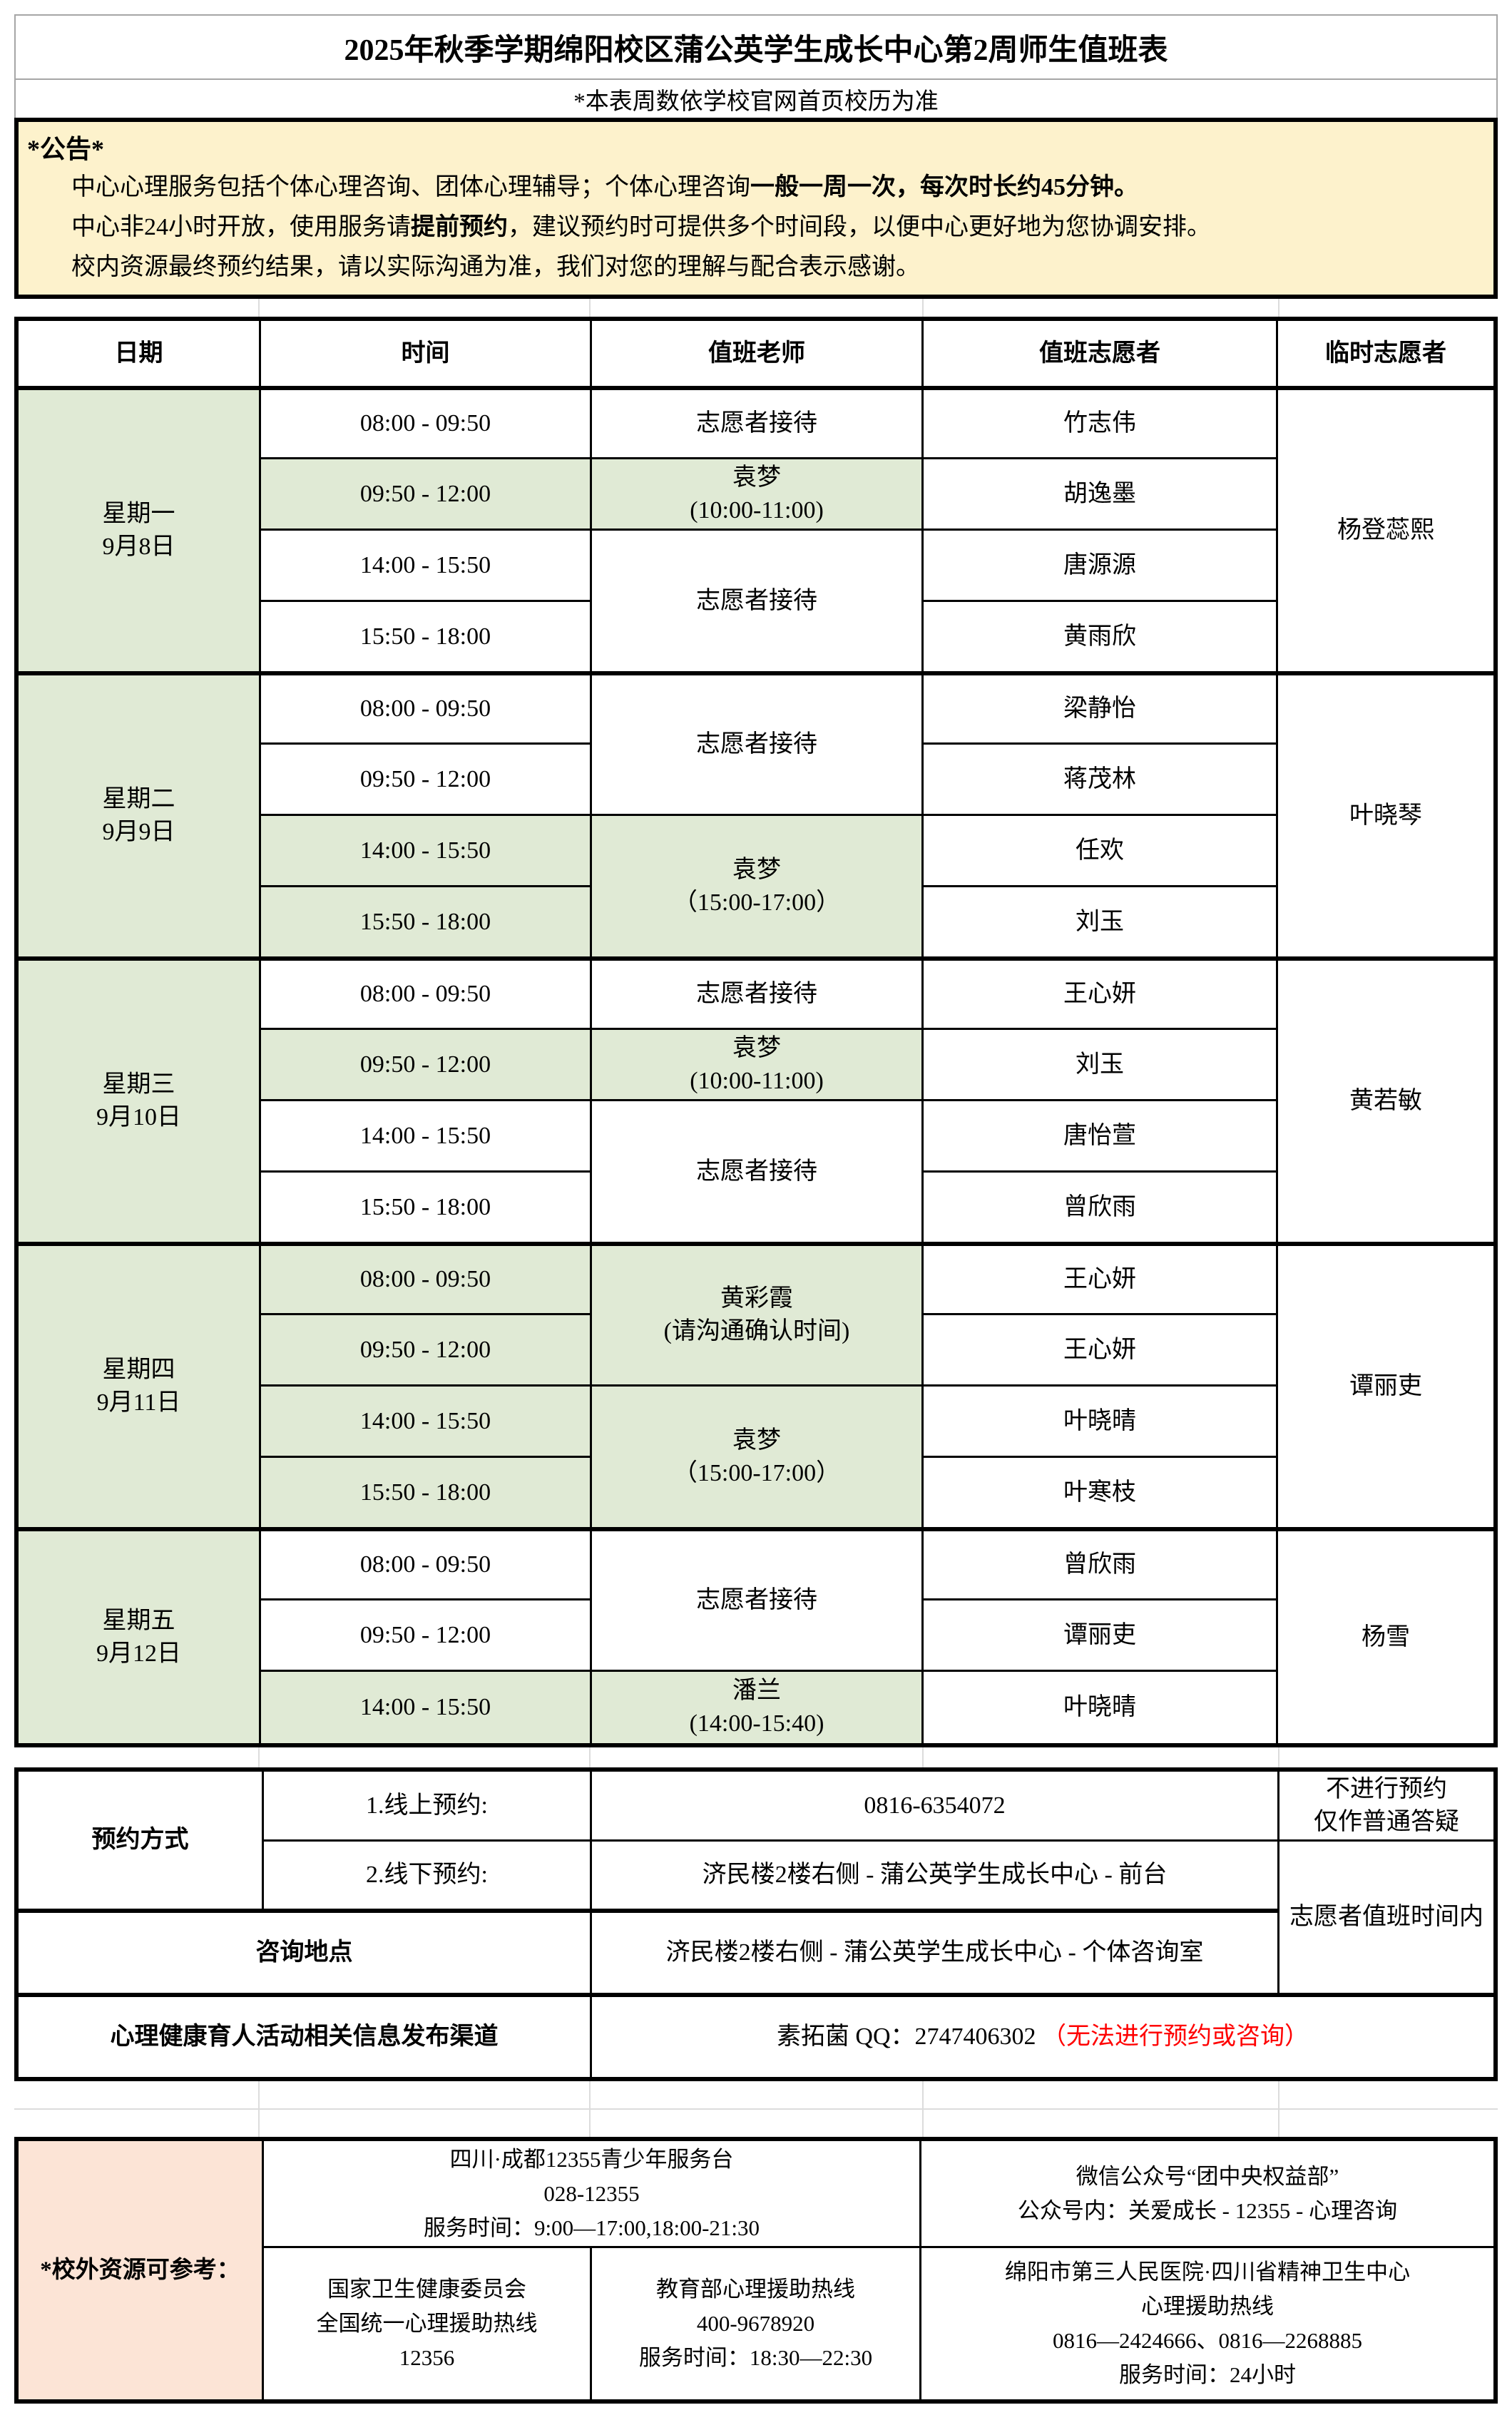 This screenshot has width=1512, height=2420. I want to click on weekday-label: 星期四, so click(138, 1370).